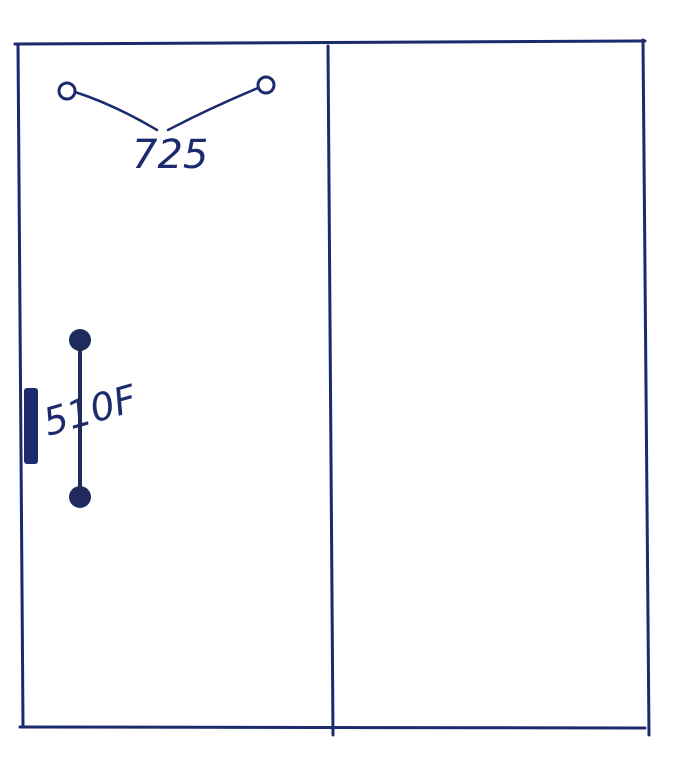  Describe the element at coordinates (266, 85) in the screenshot. I see `right-pivot-circle` at that location.